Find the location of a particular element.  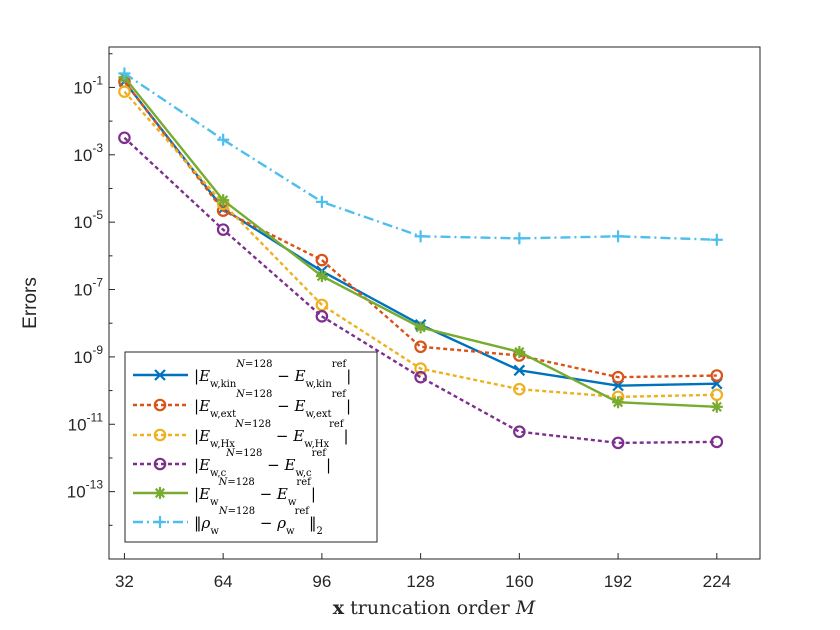

legend-marker-rho is located at coordinates (160, 522).